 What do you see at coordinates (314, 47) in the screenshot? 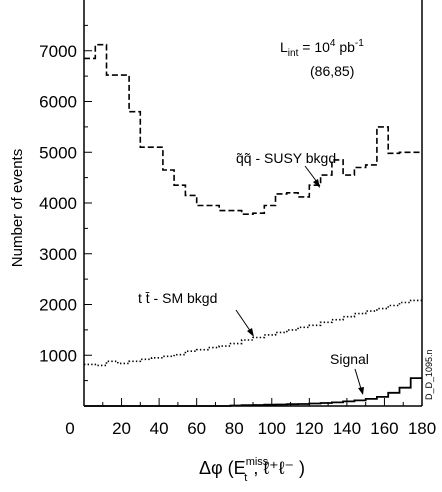
I see `lumi-eq: = 10` at bounding box center [314, 47].